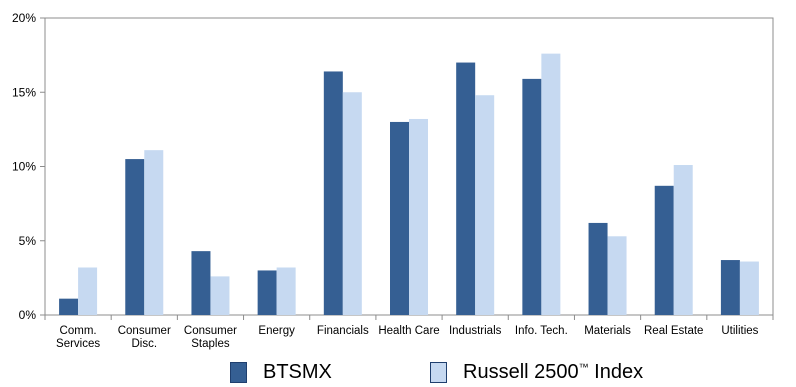 The width and height of the screenshot is (796, 387). Describe the element at coordinates (276, 331) in the screenshot. I see `x-category-label: Energy` at that location.